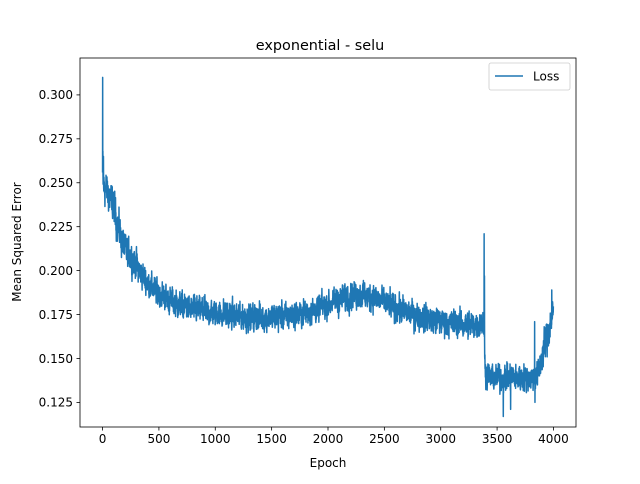 The image size is (640, 484). Describe the element at coordinates (320, 46) in the screenshot. I see `chart-title: exponential - selu` at that location.